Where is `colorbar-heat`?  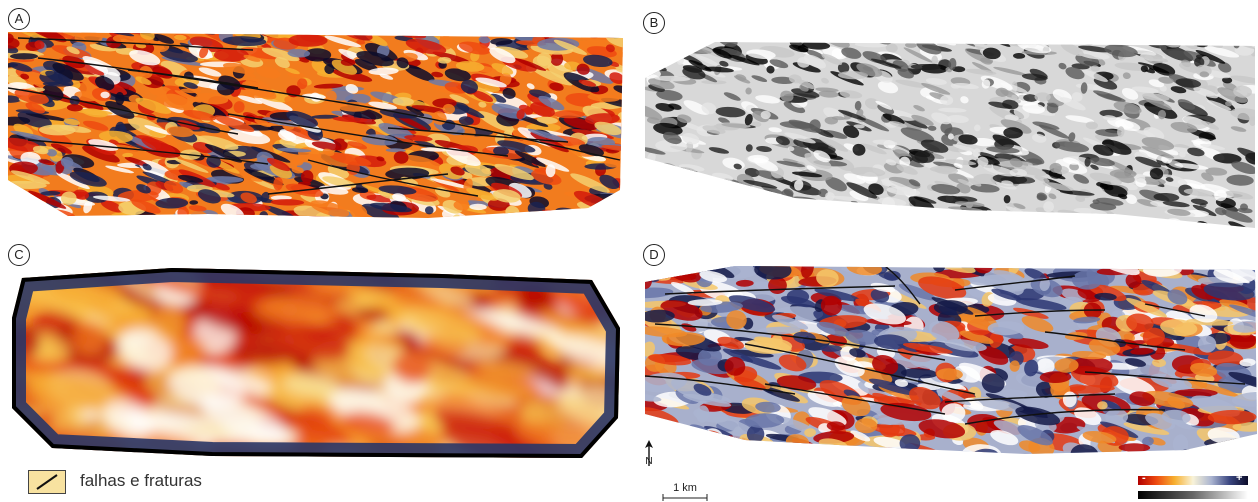 colorbar-heat is located at coordinates (1193, 480).